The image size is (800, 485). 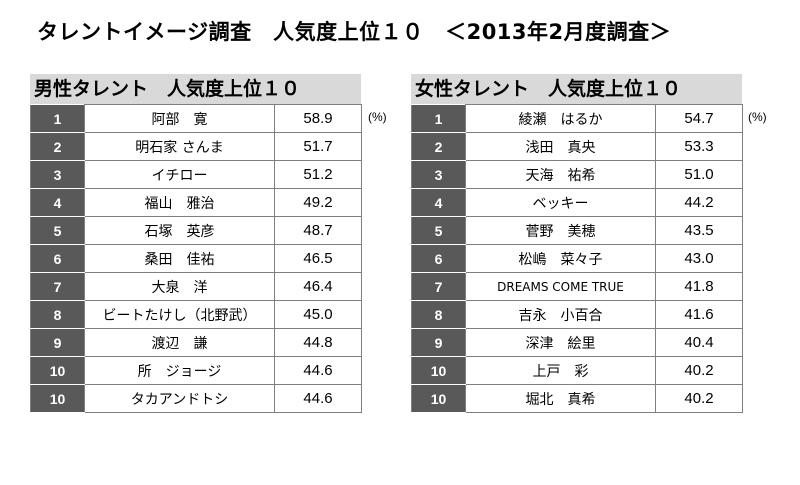 I want to click on table-row: 6 桑田 佳祐 46.5, so click(x=196, y=258).